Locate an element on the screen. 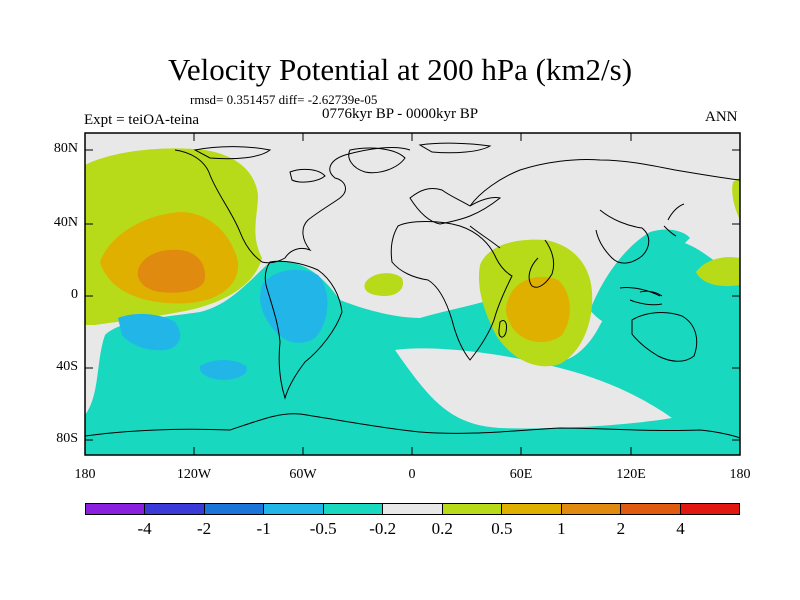 This screenshot has height=600, width=800. experiment-label: Expt = teiOA-teina is located at coordinates (142, 120).